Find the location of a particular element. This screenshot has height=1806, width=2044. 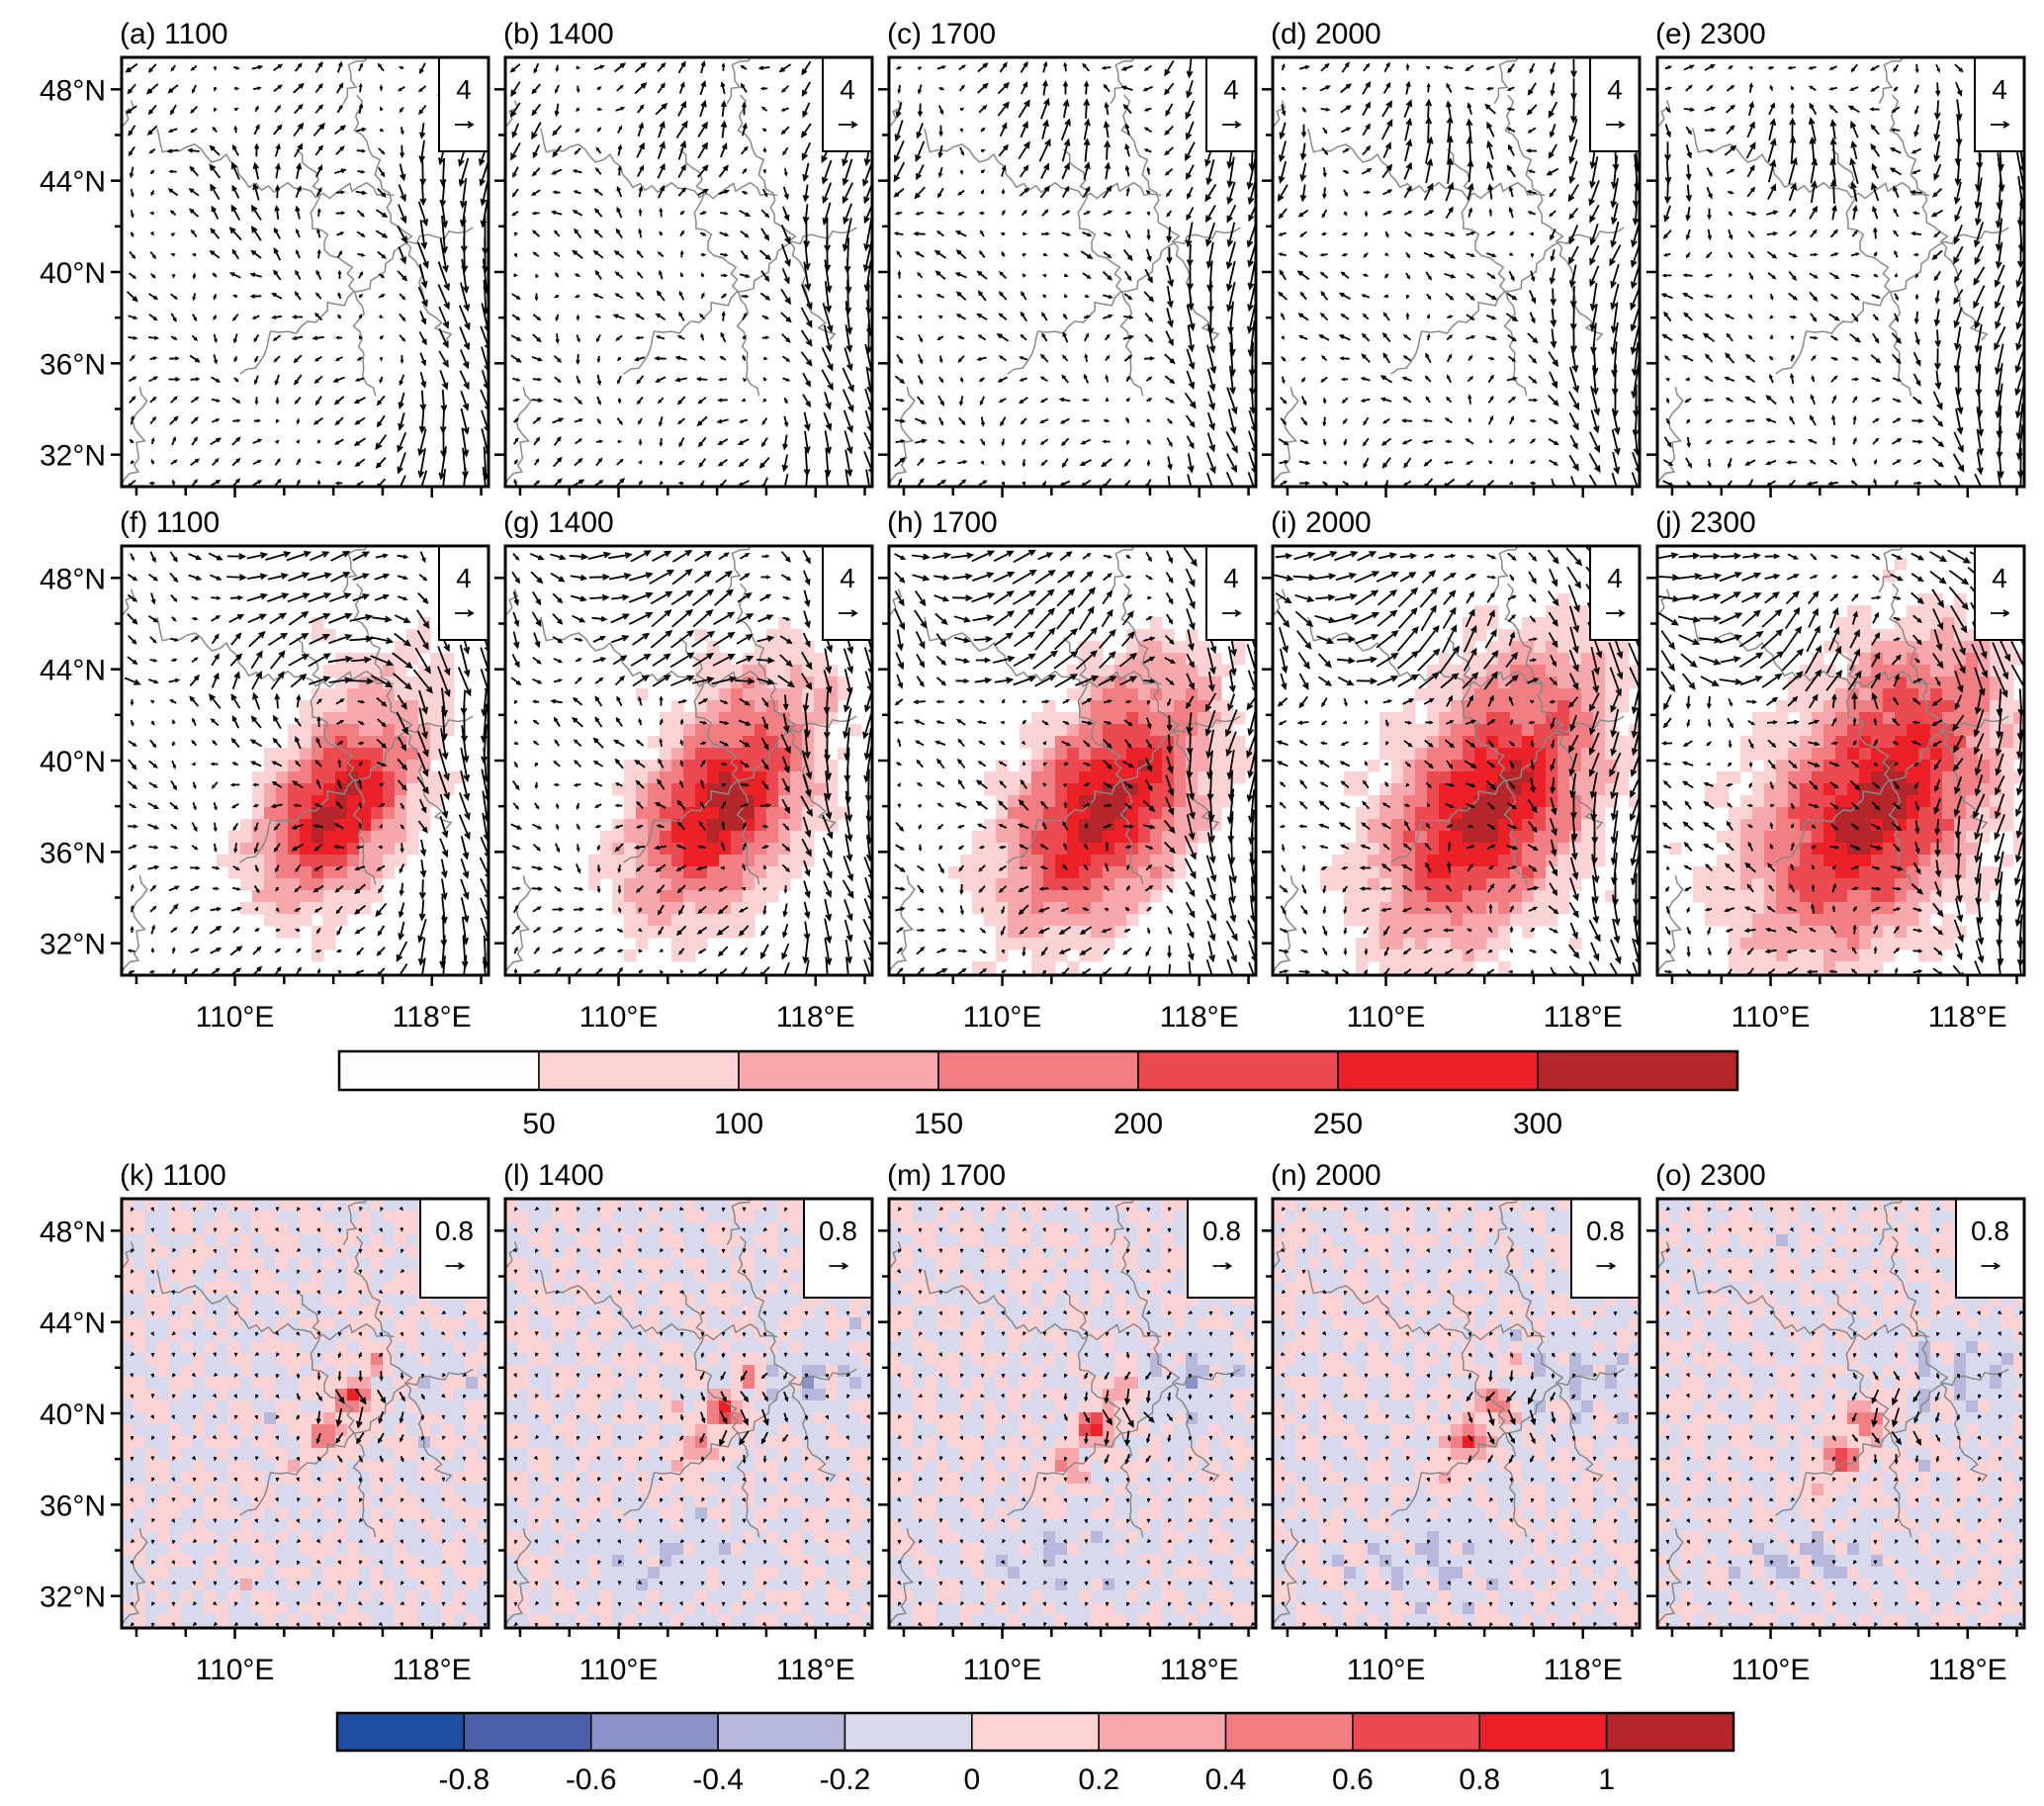

lat-tick-label: 36°N is located at coordinates (73, 364).